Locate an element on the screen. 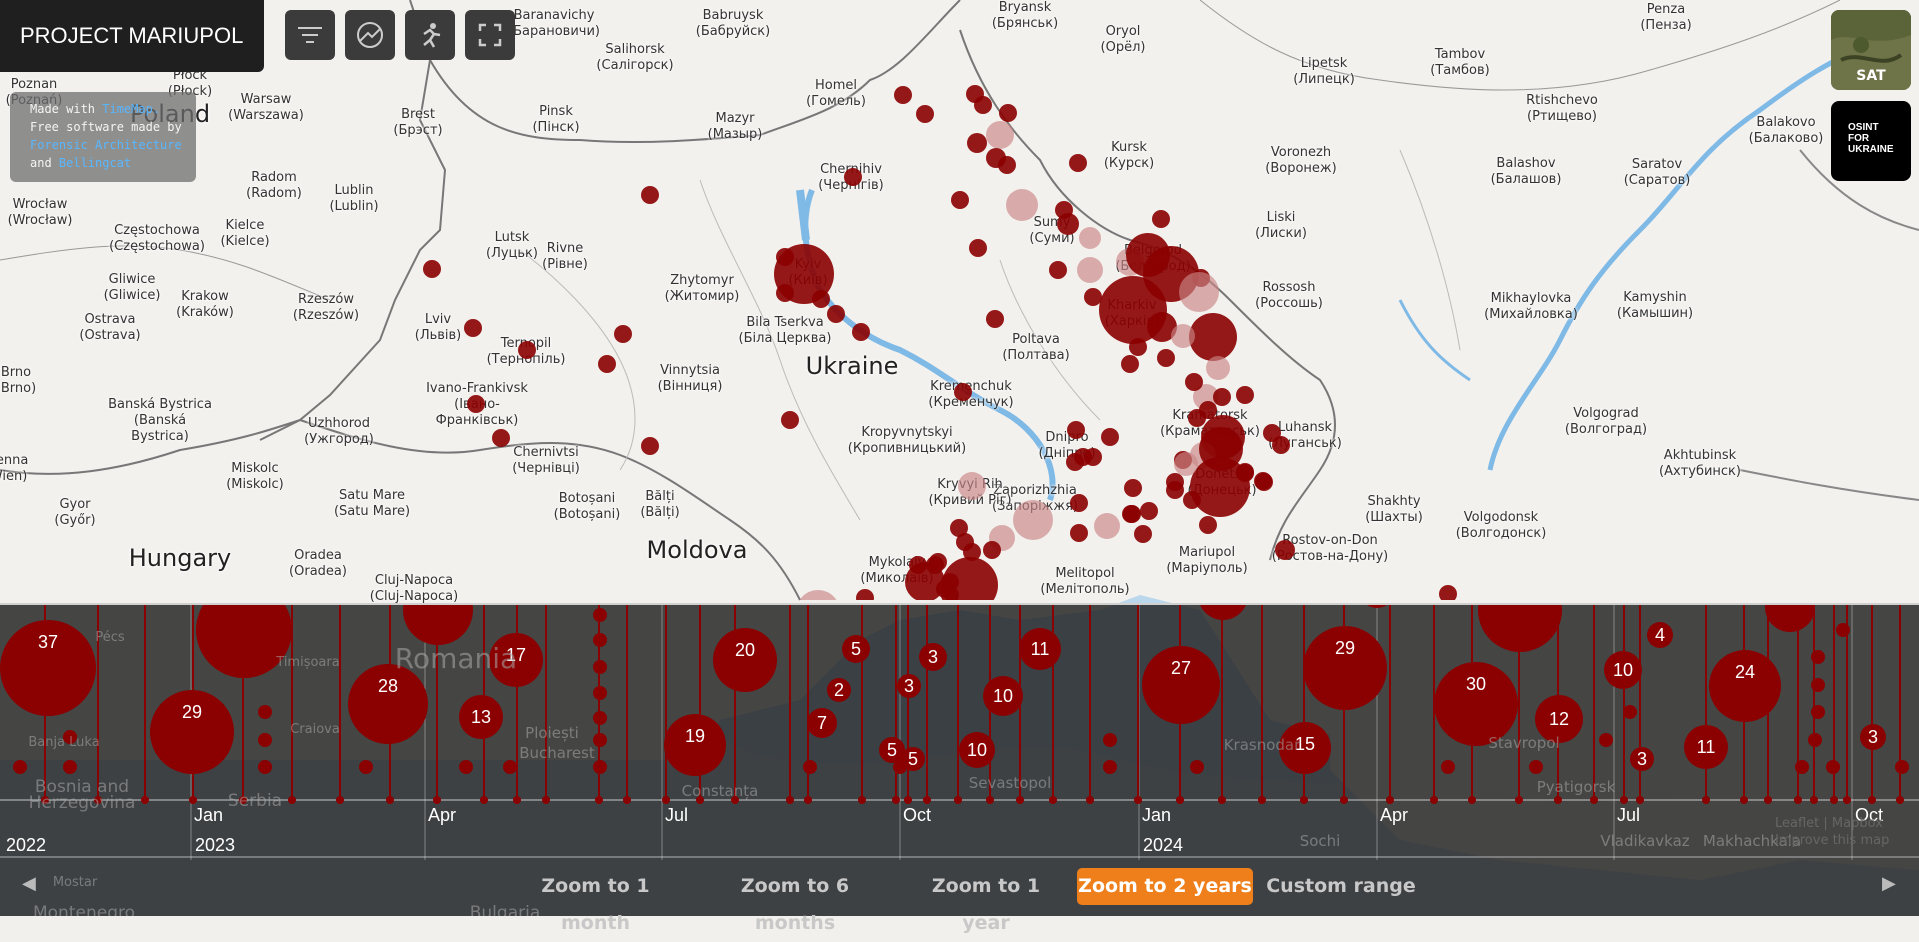 Image resolution: width=1919 pixels, height=942 pixels. zoom-1-year-button: Zoom to 1 year is located at coordinates (986, 904).